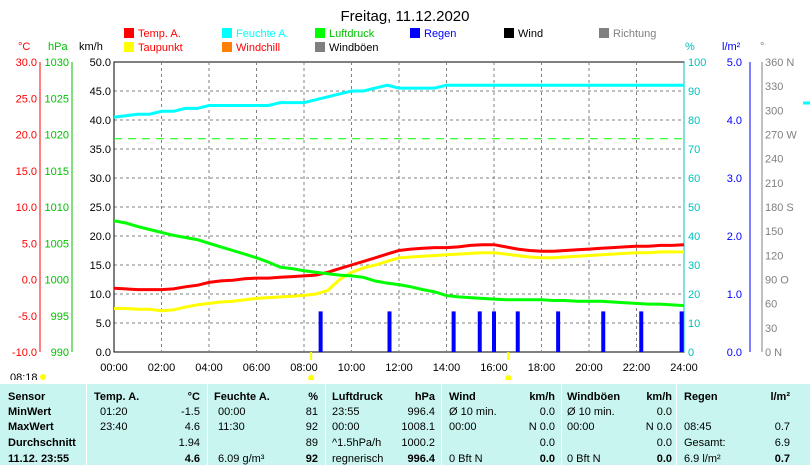 Image resolution: width=810 pixels, height=466 pixels. I want to click on stats-rain-value: 0.7, so click(782, 459).